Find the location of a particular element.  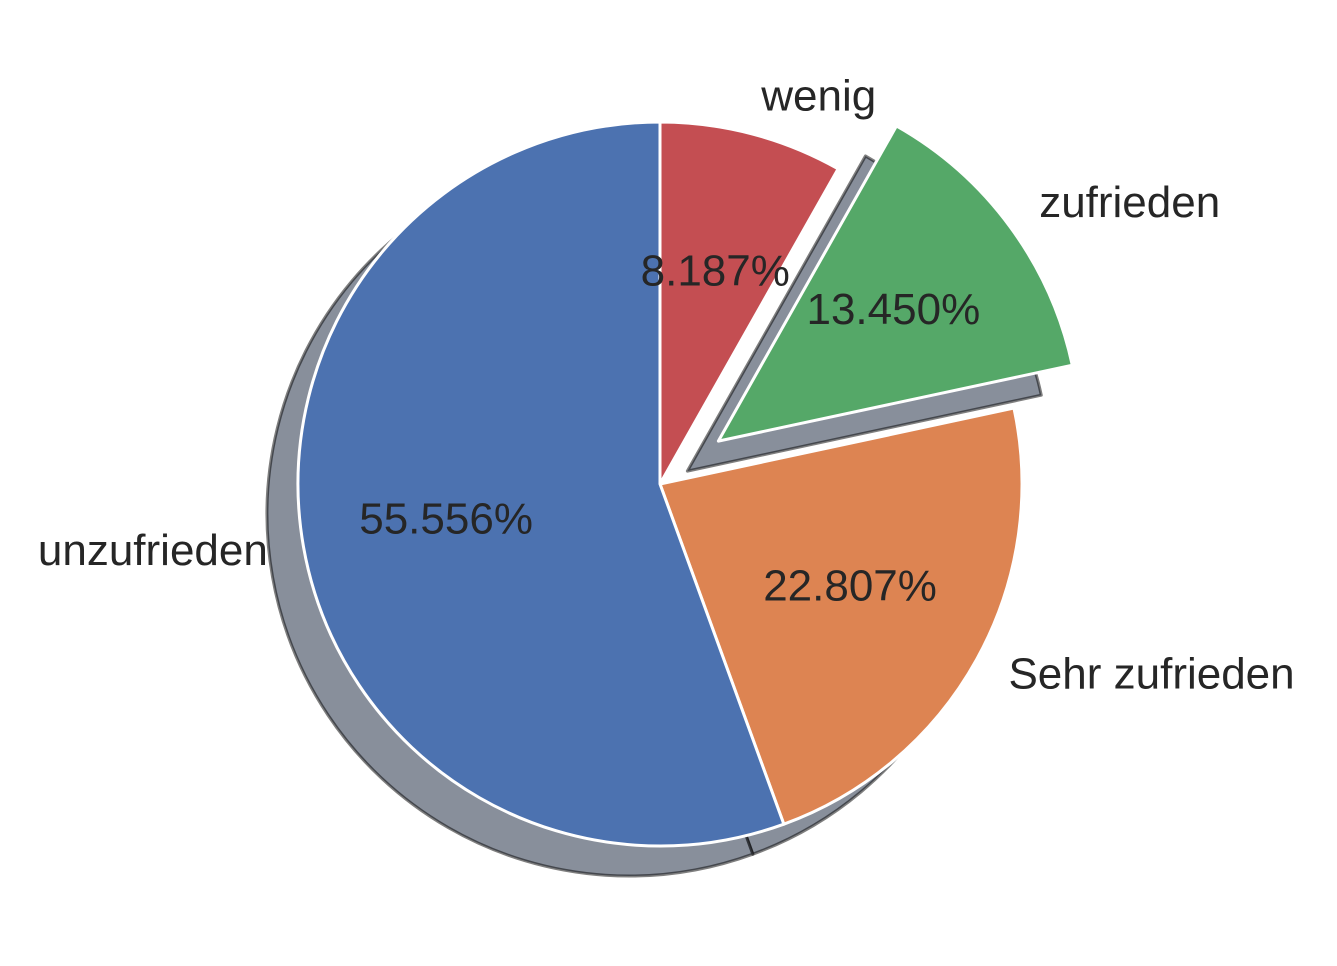

category-label-zufrieden: zufrieden is located at coordinates (1129, 202).